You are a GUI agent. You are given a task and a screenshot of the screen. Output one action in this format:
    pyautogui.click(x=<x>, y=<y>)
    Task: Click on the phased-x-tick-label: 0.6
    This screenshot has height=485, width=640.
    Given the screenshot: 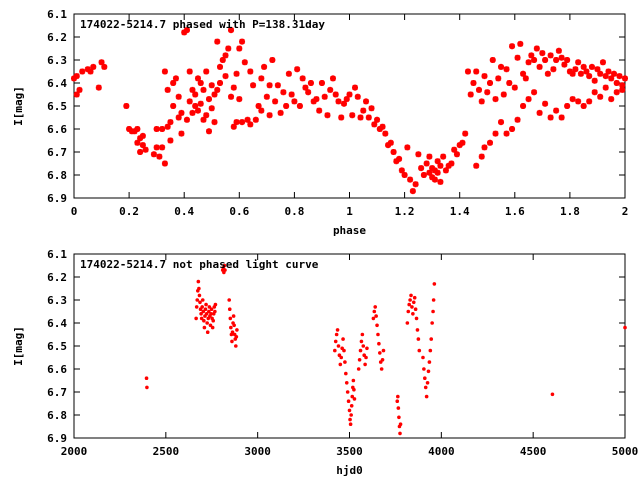 What is the action you would take?
    pyautogui.click(x=239, y=211)
    